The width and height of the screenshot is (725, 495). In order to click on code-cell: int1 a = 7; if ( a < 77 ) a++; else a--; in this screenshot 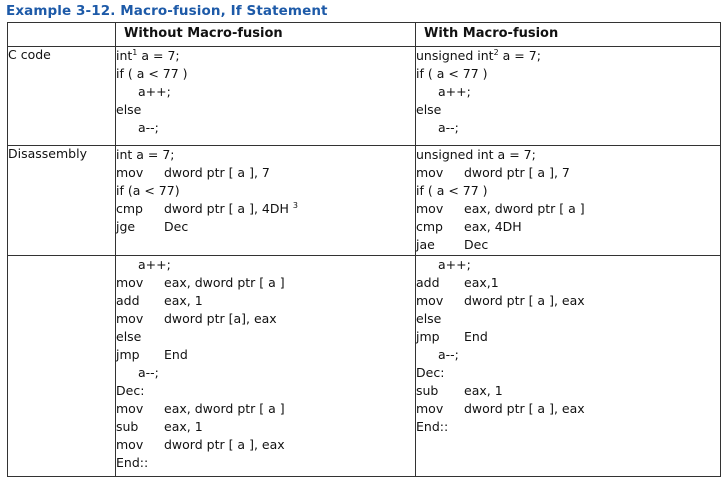, I will do `click(265, 96)`.